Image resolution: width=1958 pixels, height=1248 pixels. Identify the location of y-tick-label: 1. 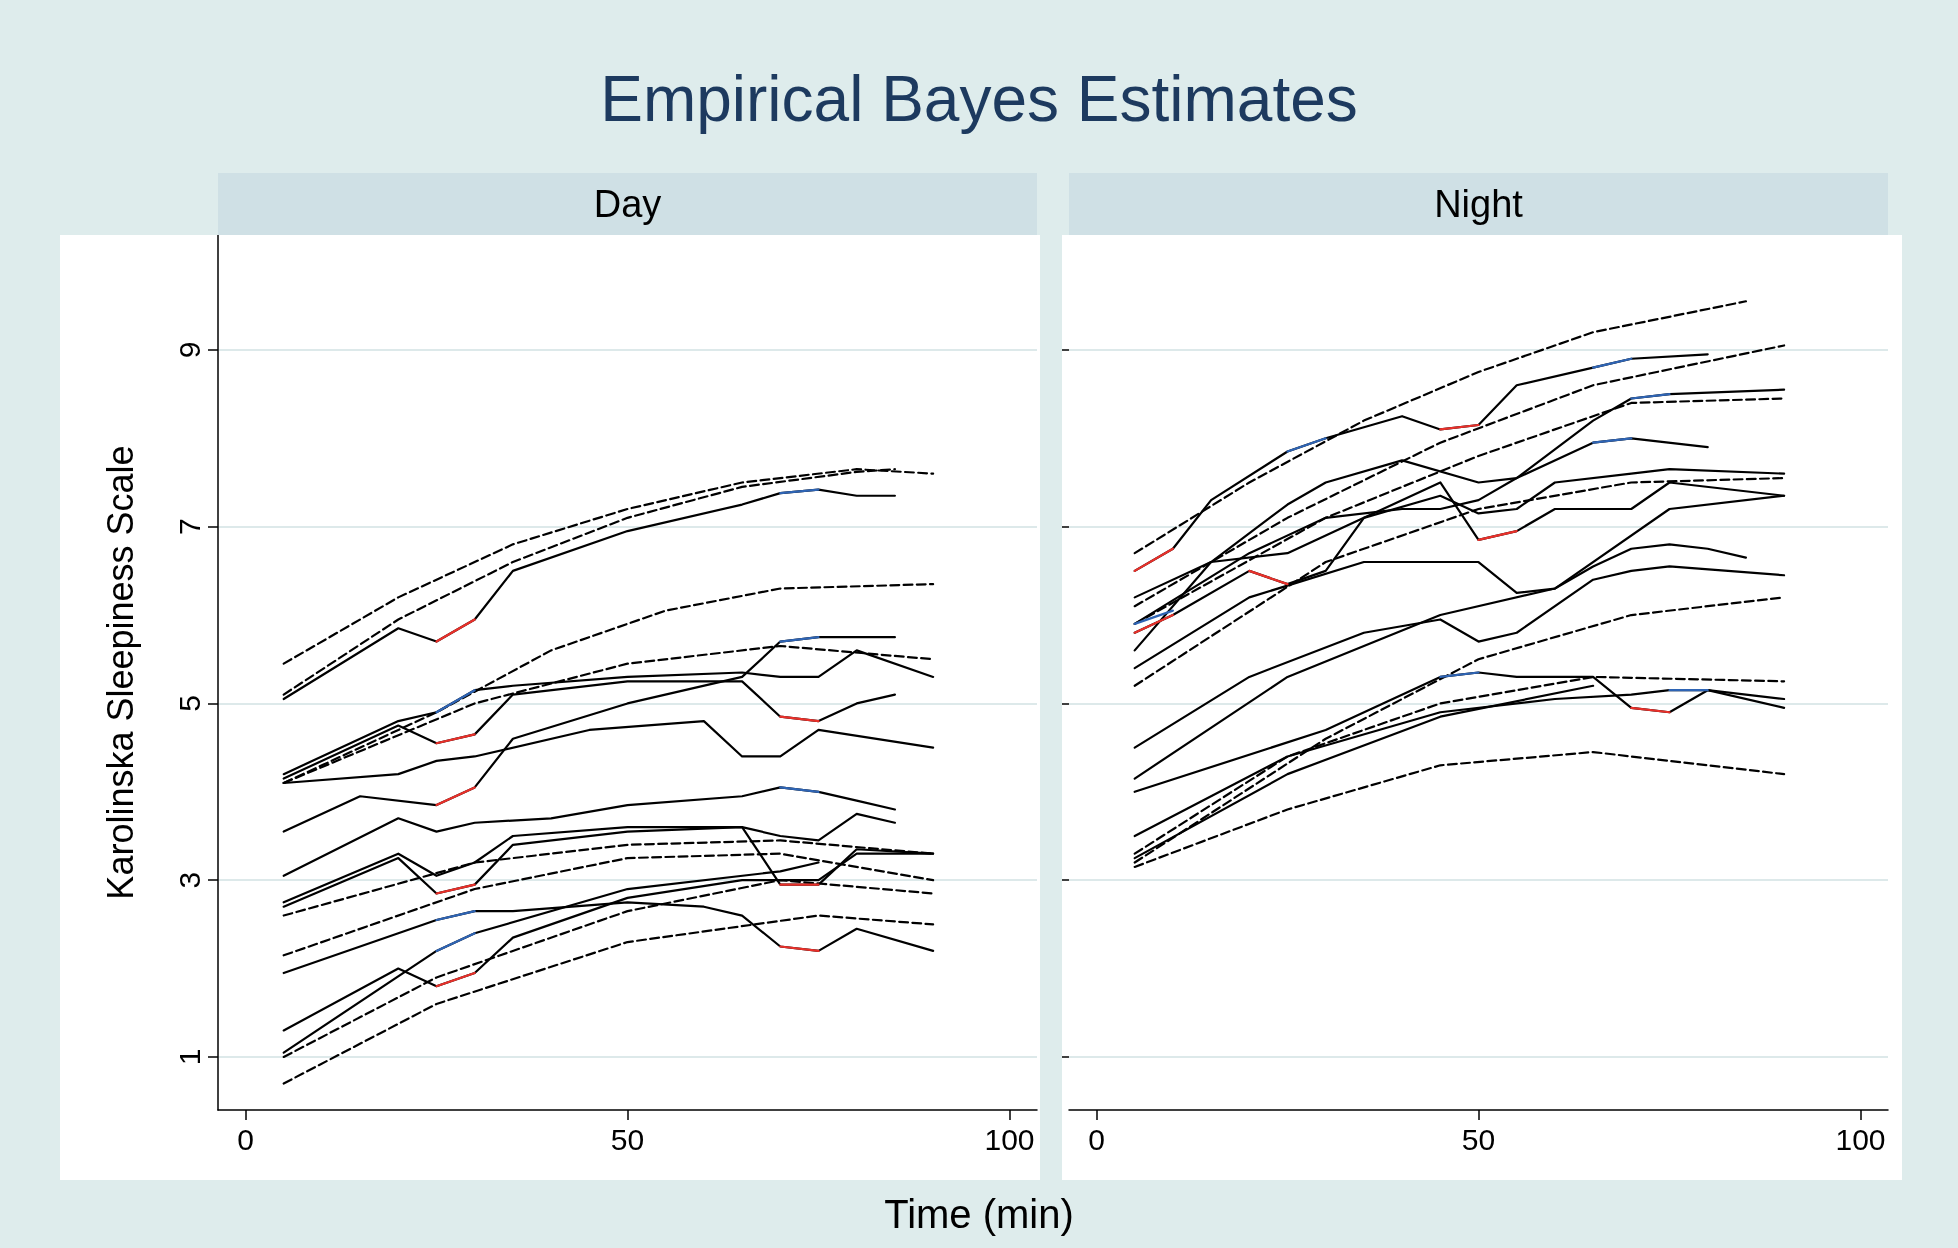
(189, 1057).